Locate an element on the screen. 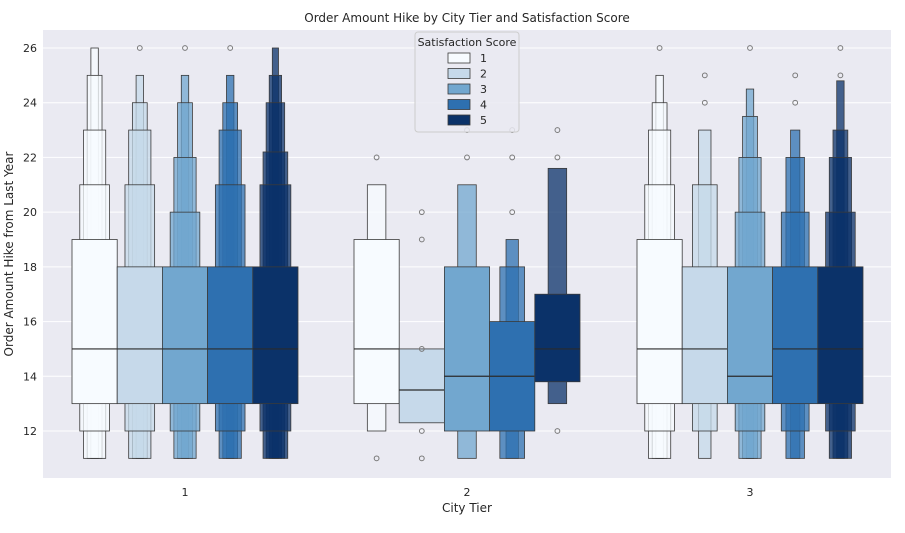 Image resolution: width=905 pixels, height=533 pixels. y-tick-label: 24 is located at coordinates (30, 103).